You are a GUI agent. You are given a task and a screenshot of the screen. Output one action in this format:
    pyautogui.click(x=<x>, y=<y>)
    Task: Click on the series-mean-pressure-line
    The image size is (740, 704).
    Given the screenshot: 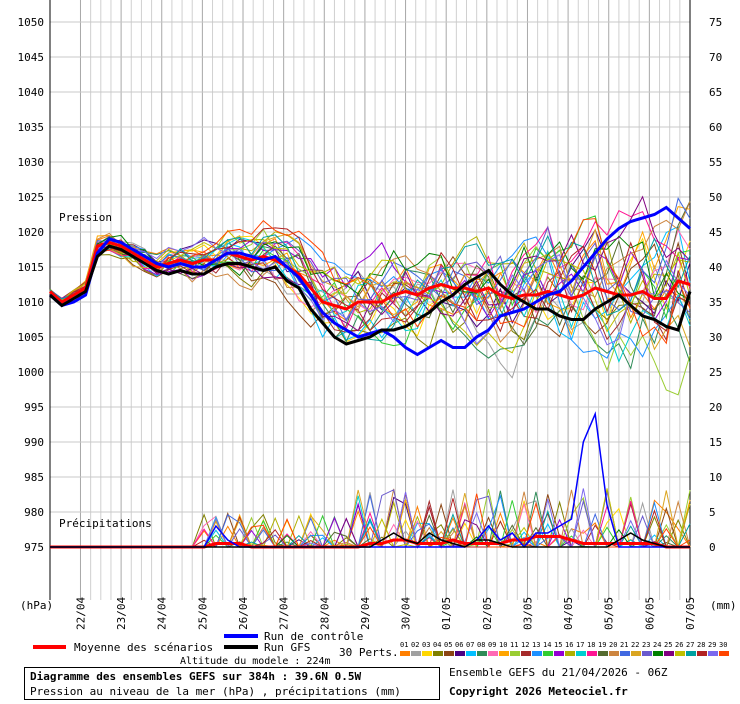 What is the action you would take?
    pyautogui.click(x=370, y=275)
    